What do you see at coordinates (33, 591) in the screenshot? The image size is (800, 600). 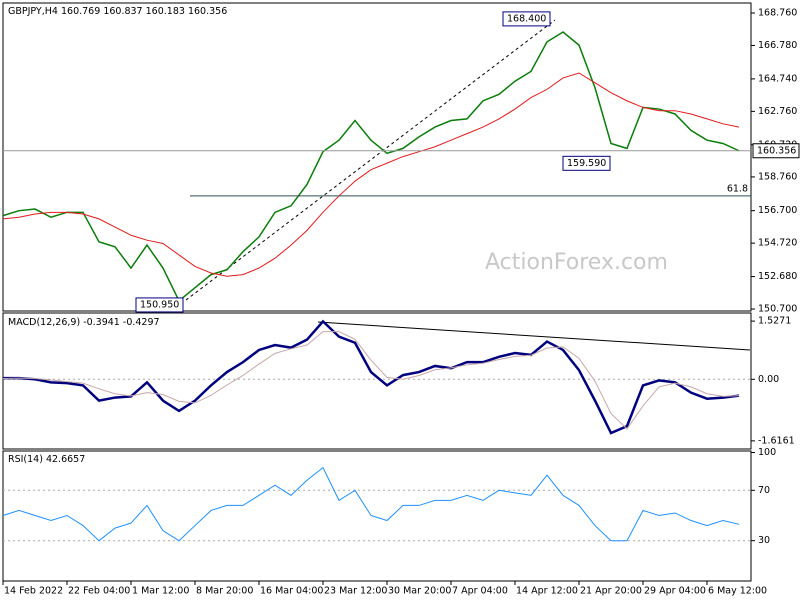 I see `x-tick-label: 14 Feb 2022` at bounding box center [33, 591].